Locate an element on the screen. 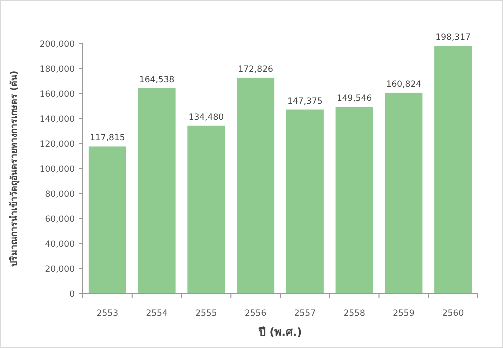  data-label: 160,824 is located at coordinates (404, 85).